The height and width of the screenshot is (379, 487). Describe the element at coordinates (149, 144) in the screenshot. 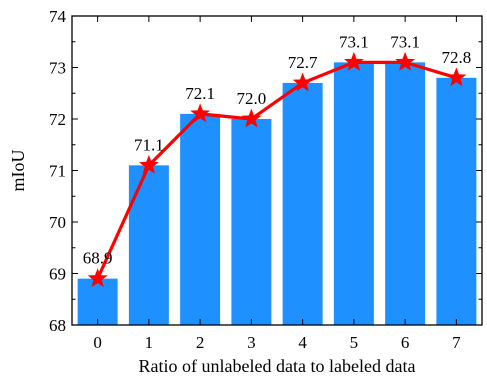

I see `data-label-1: 71.1` at that location.